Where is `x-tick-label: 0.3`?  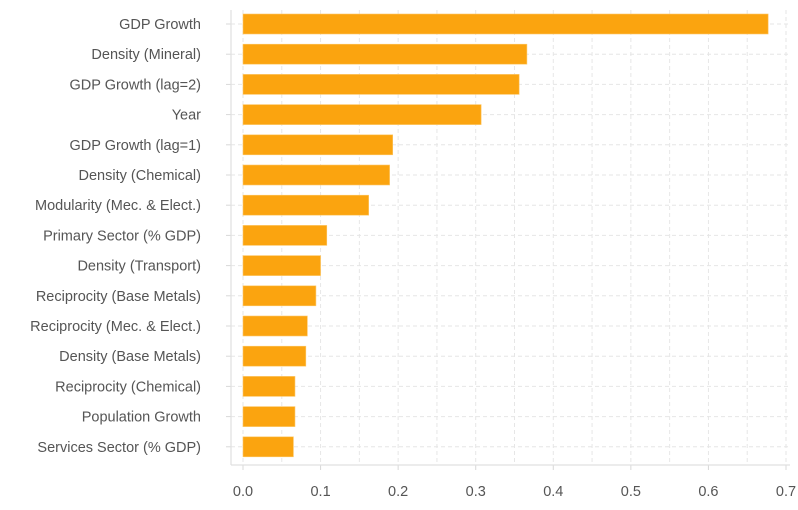 x-tick-label: 0.3 is located at coordinates (476, 492).